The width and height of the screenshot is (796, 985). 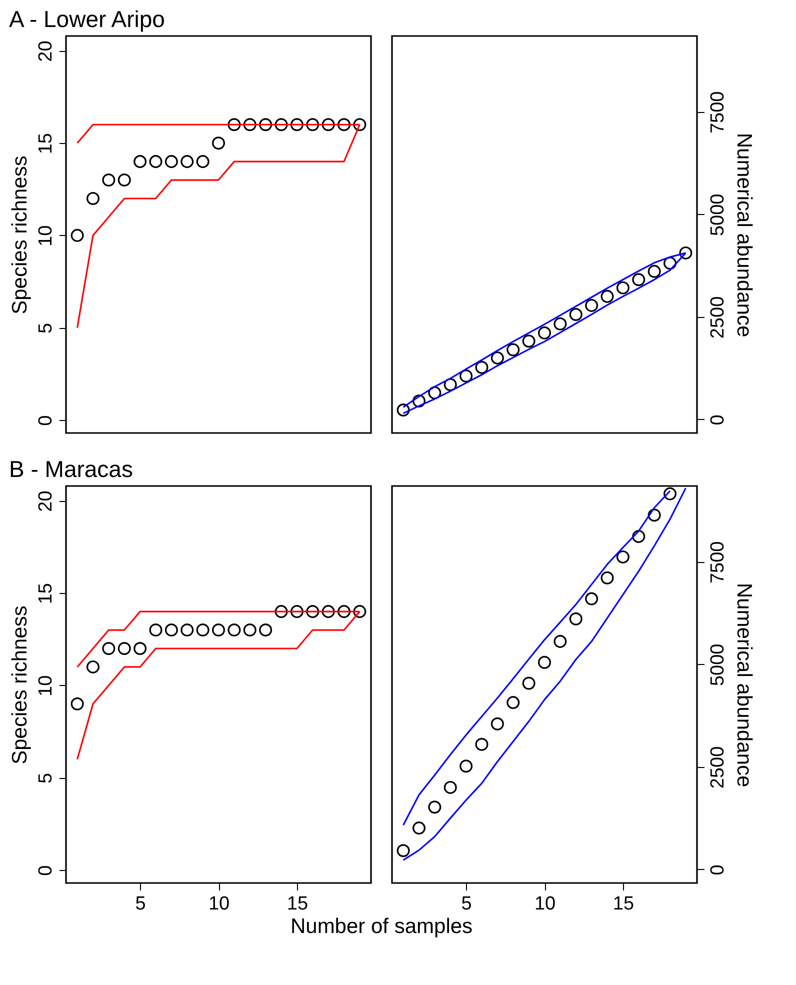 What do you see at coordinates (87, 19) in the screenshot?
I see `chart-title: A - Lower Aripo` at bounding box center [87, 19].